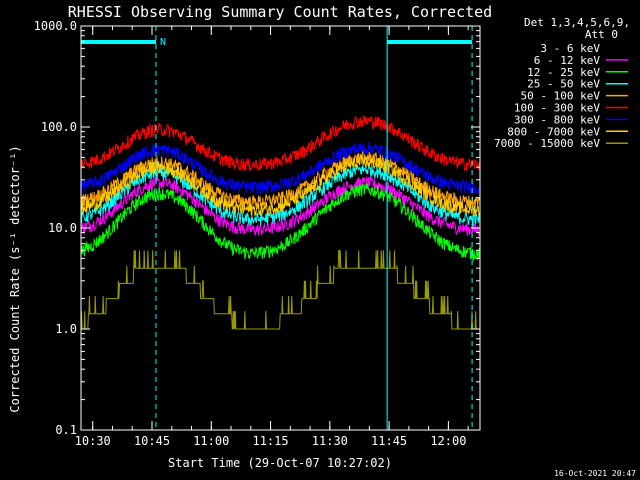 Image resolution: width=640 pixels, height=480 pixels. Describe the element at coordinates (211, 441) in the screenshot. I see `x-tick-label: 11:00` at that location.